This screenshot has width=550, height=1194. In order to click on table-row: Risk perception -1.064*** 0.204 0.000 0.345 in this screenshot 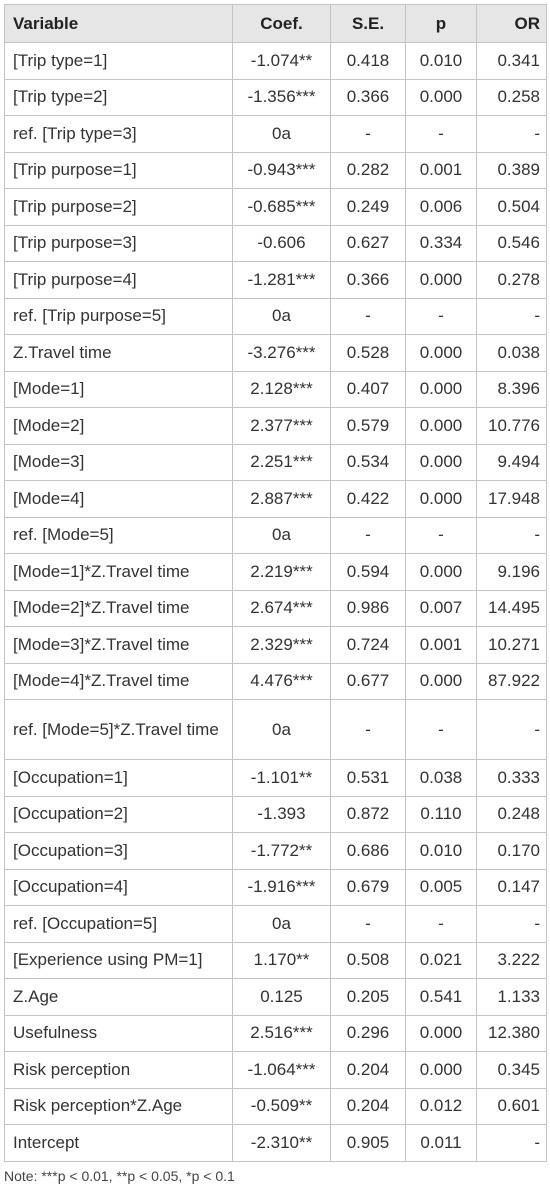, I will do `click(275, 1070)`.